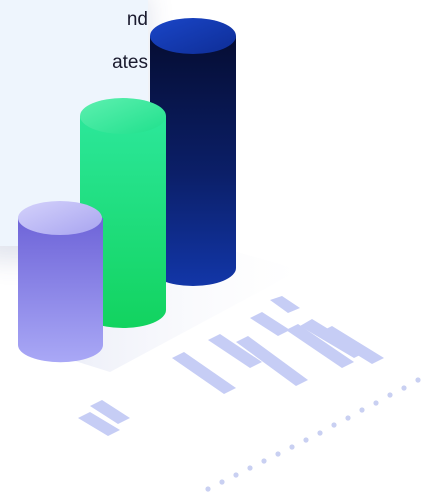 The image size is (436, 500). Describe the element at coordinates (170, 311) in the screenshot. I see `floor-shadow` at that location.